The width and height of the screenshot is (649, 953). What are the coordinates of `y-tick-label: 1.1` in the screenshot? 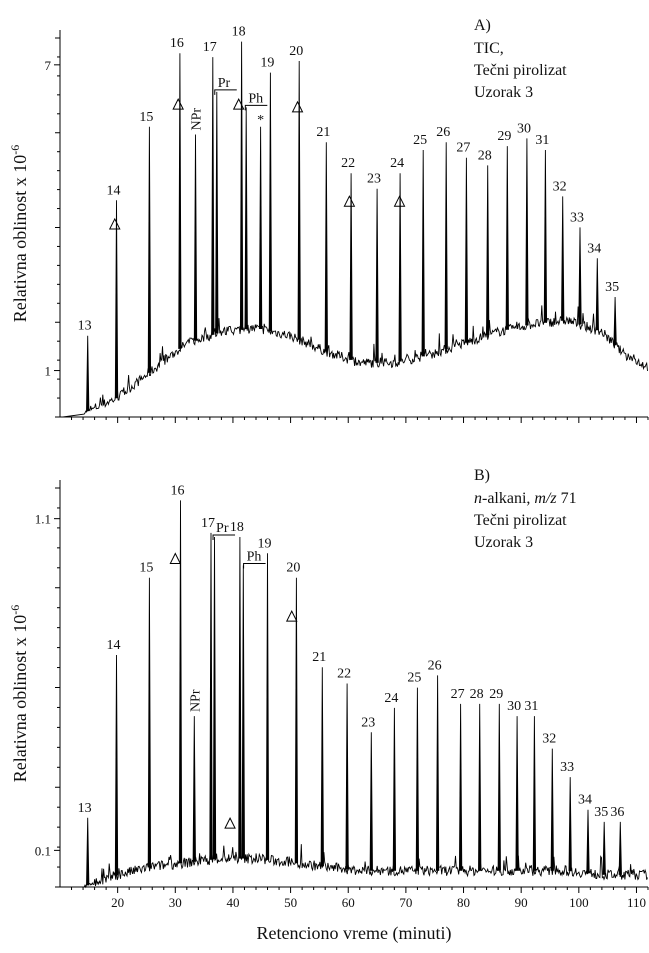 It's located at (43, 519).